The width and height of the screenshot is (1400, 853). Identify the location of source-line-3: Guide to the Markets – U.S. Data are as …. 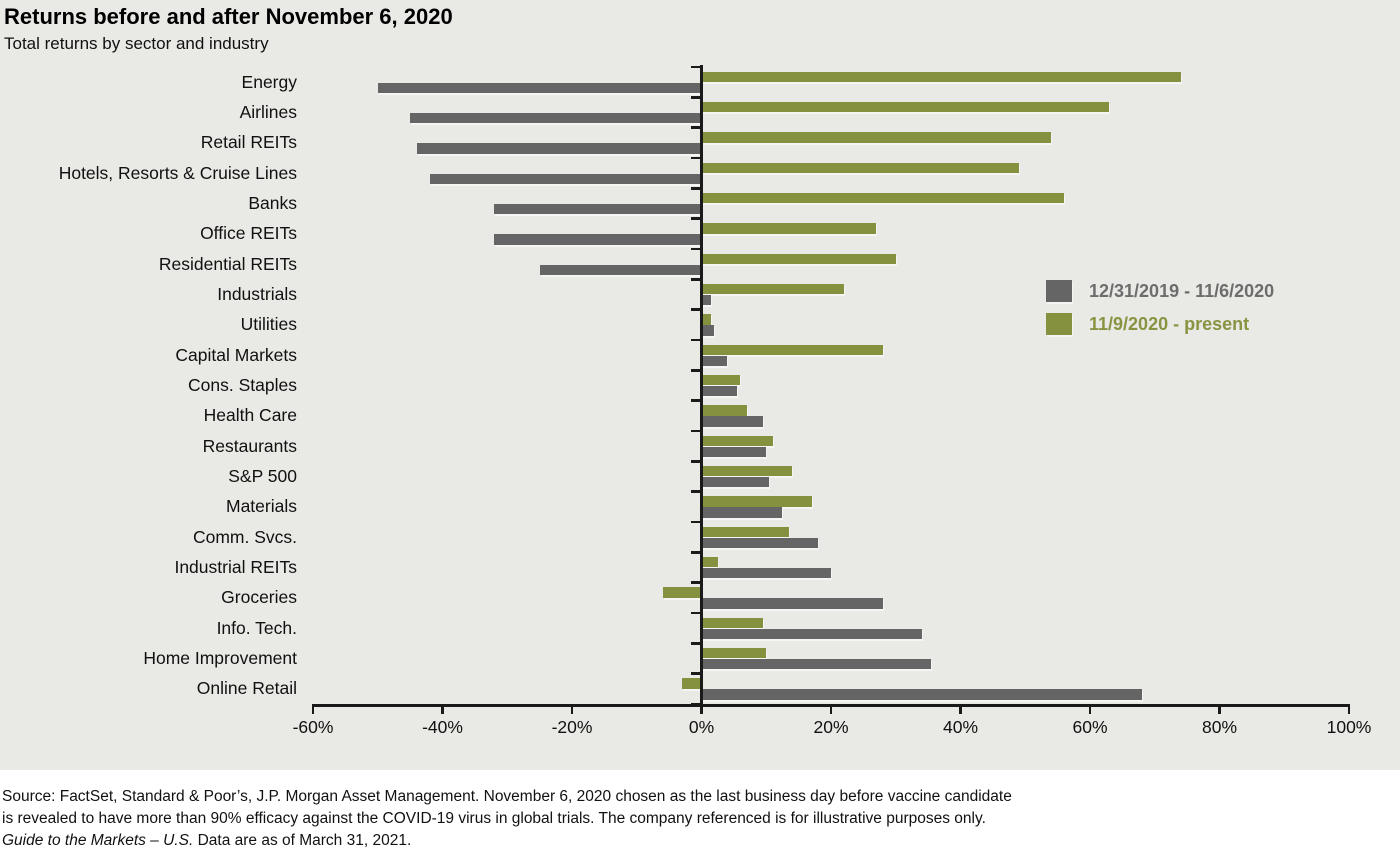
(697, 841).